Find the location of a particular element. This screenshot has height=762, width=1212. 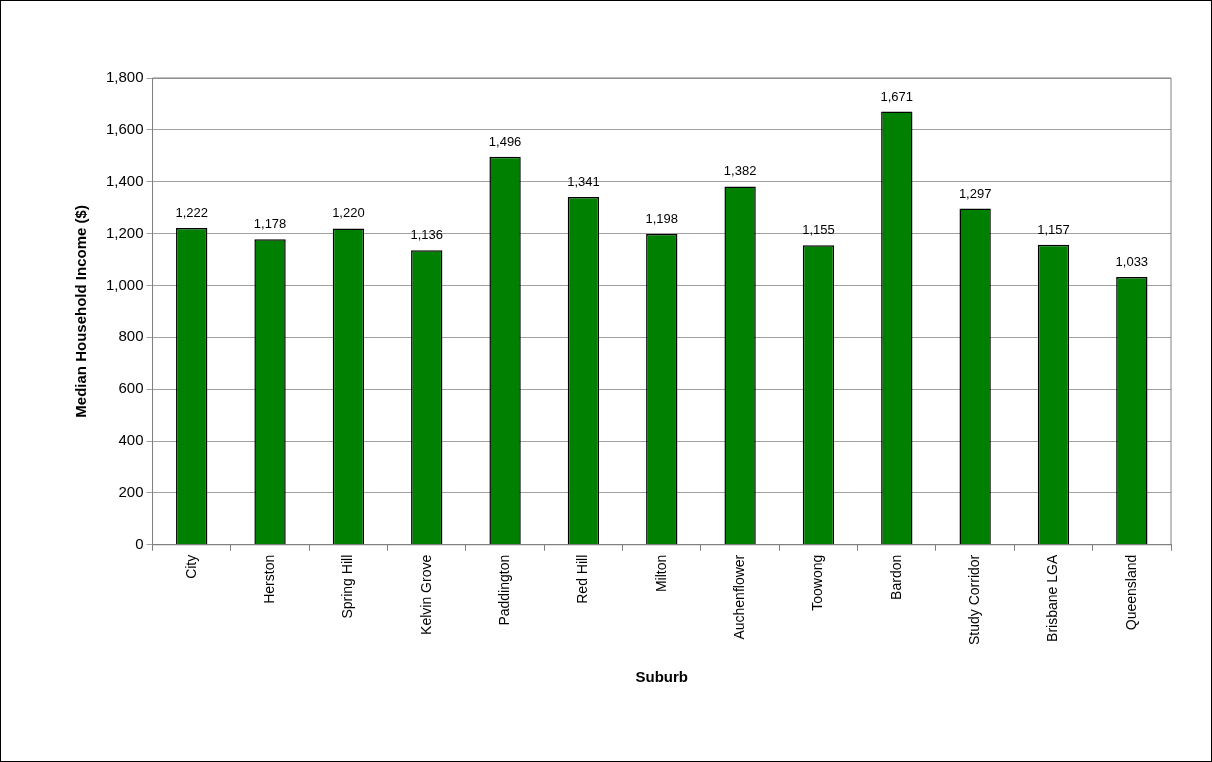

x-tick-label: Paddington is located at coordinates (503, 590).